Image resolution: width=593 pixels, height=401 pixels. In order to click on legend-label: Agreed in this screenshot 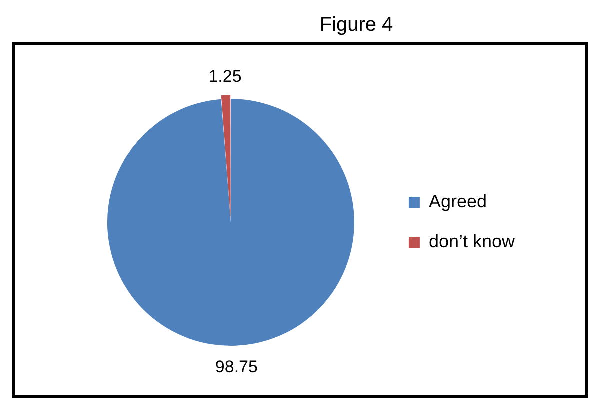, I will do `click(457, 201)`.